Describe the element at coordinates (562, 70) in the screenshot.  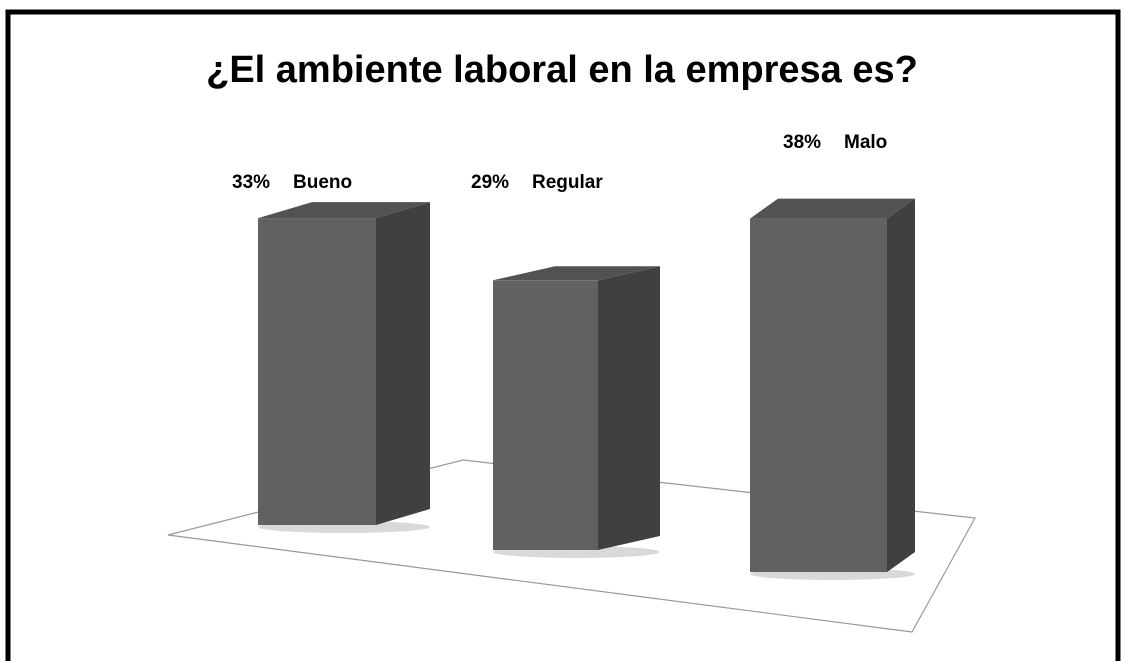
I see `chart-title: ¿El ambiente laboral en la empresa es?` at that location.